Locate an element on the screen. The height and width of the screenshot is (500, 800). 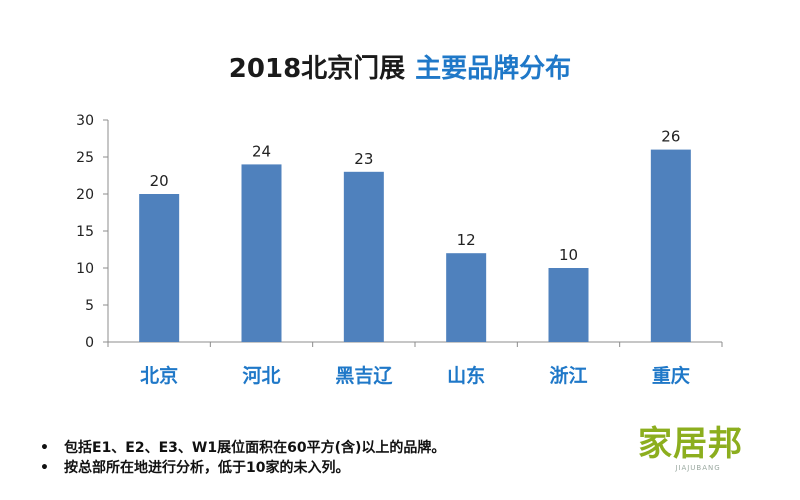
x-tick-label: 河北 is located at coordinates (261, 376).